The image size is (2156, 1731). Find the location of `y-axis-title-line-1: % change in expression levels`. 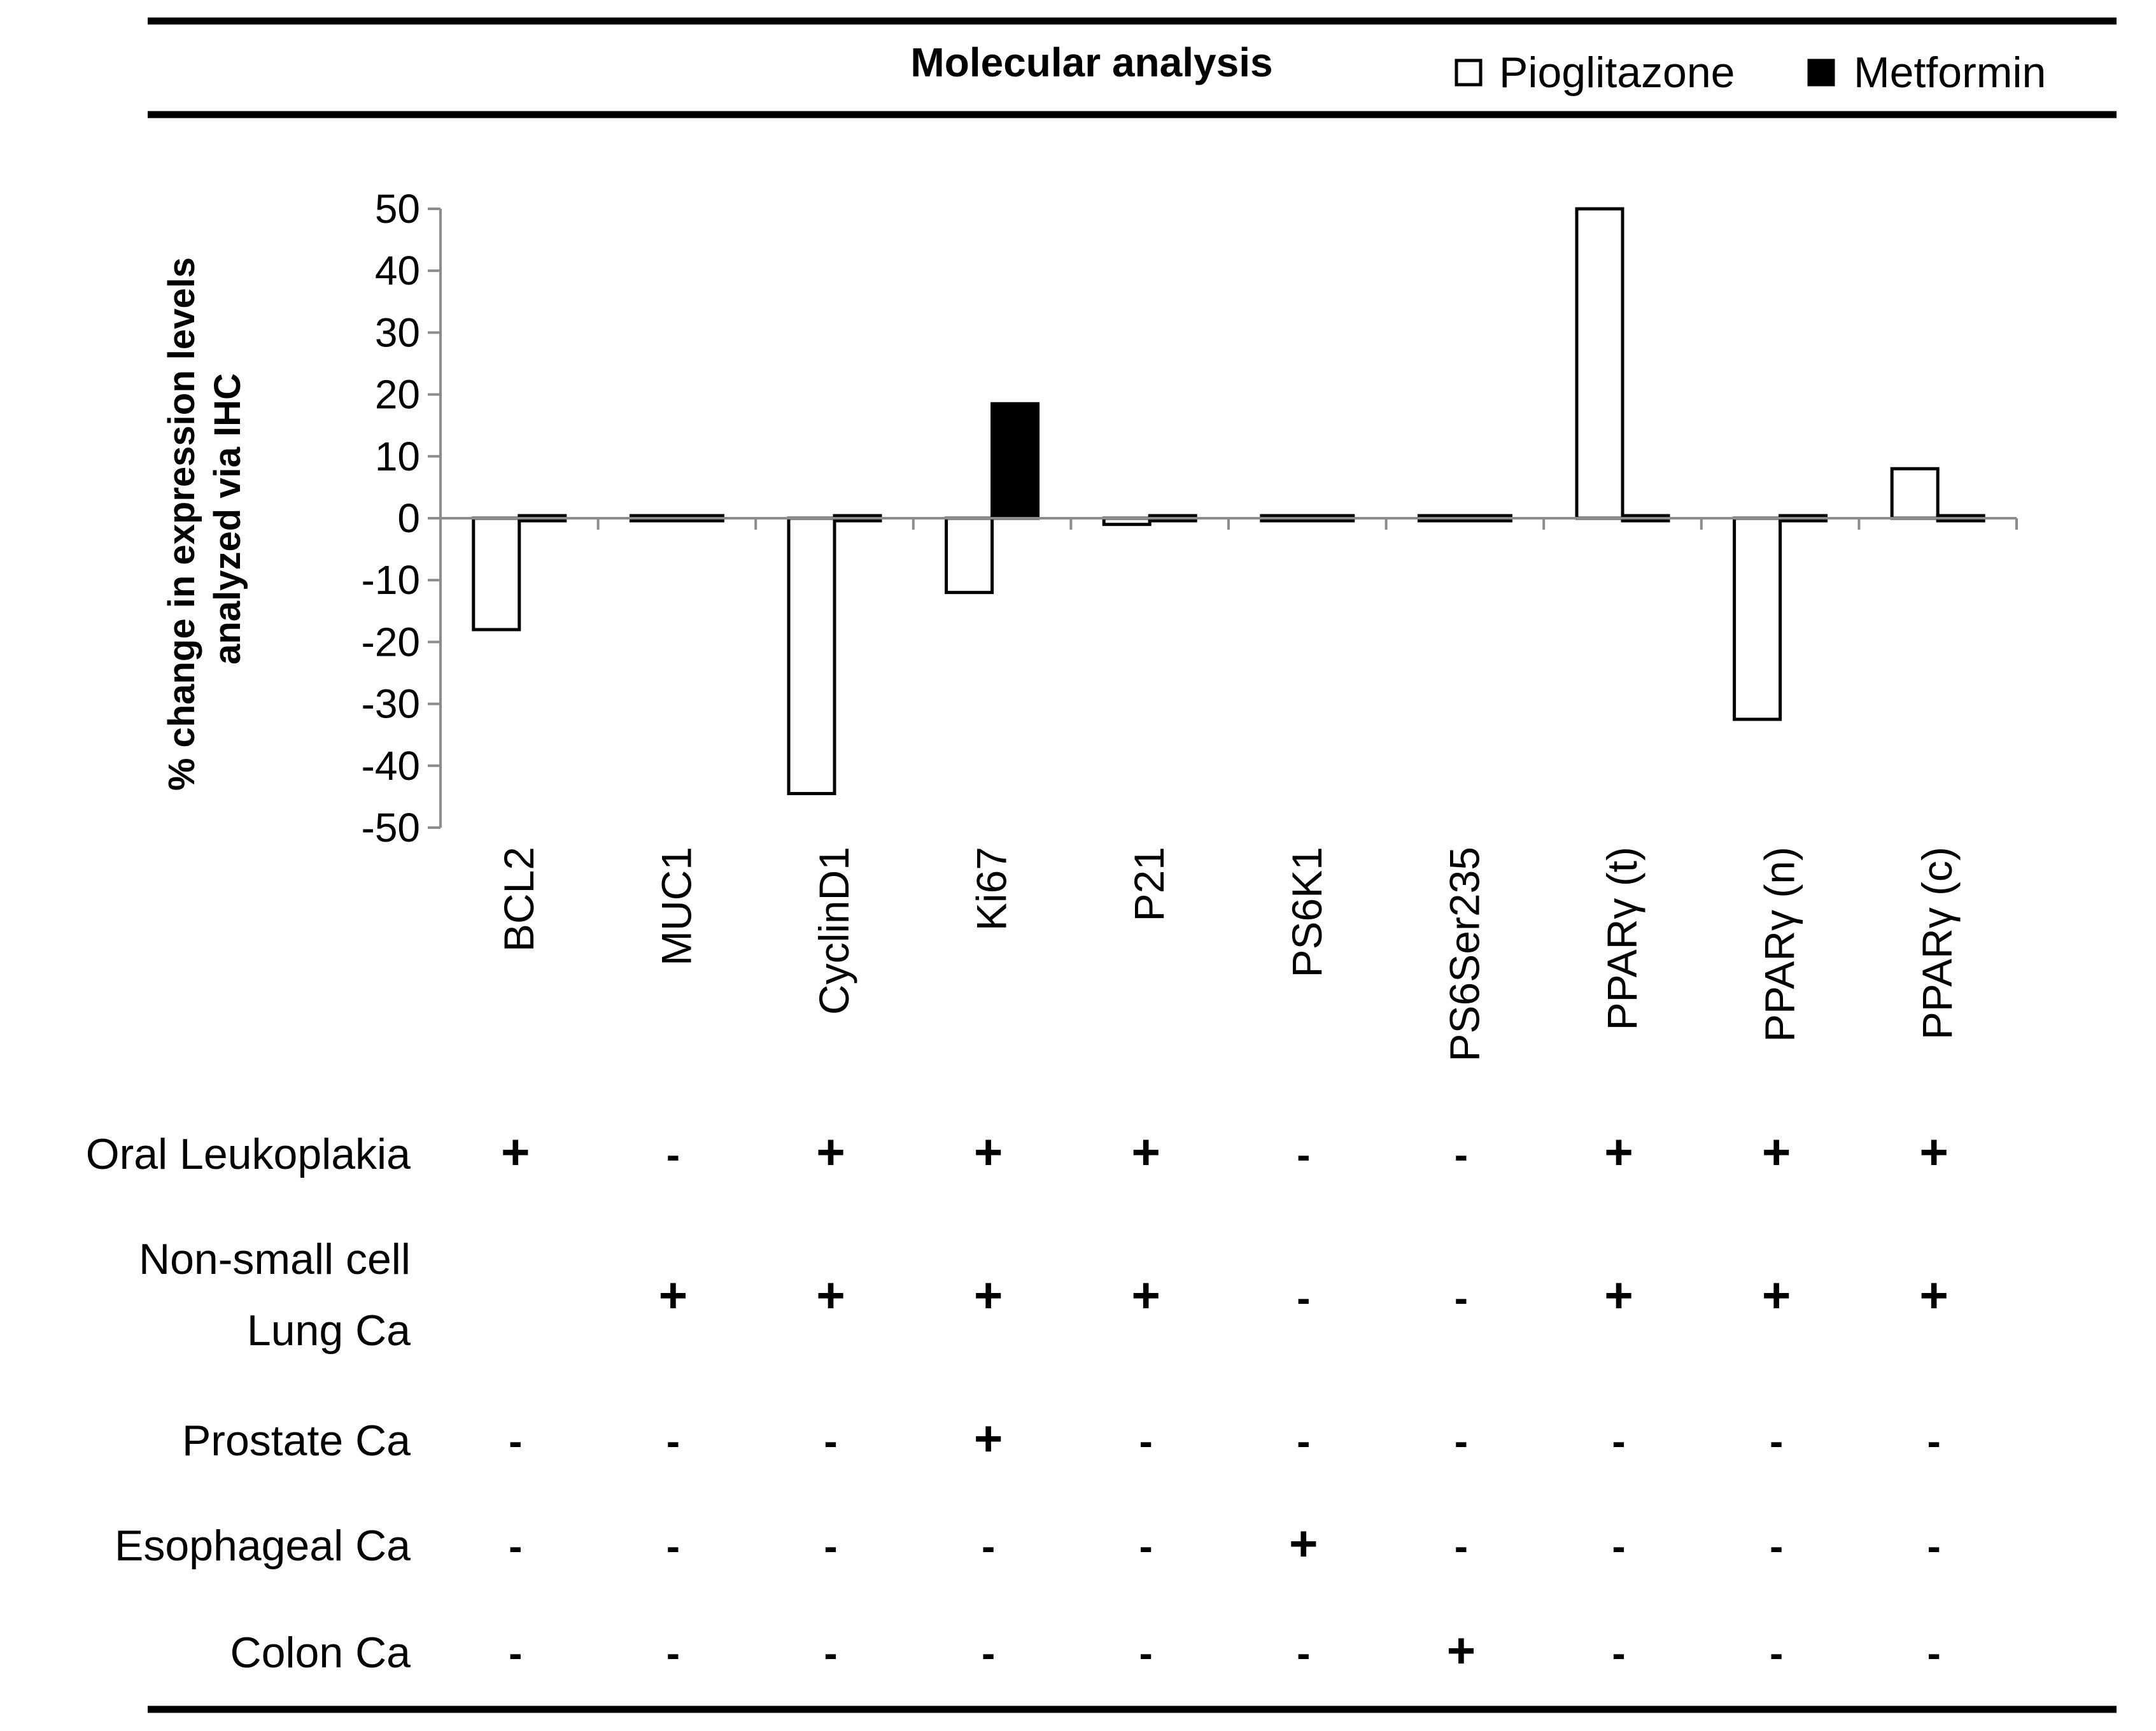

y-axis-title-line-1: % change in expression levels is located at coordinates (181, 524).